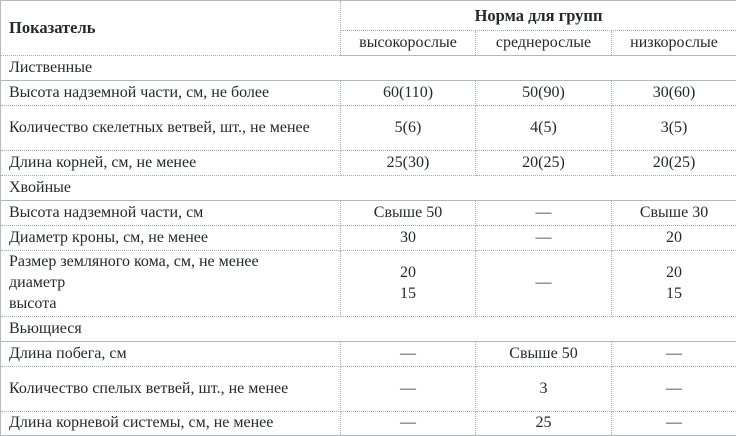 This screenshot has height=436, width=736. What do you see at coordinates (171, 424) in the screenshot?
I see `row-label: Длина корневой системы, см, не менее` at bounding box center [171, 424].